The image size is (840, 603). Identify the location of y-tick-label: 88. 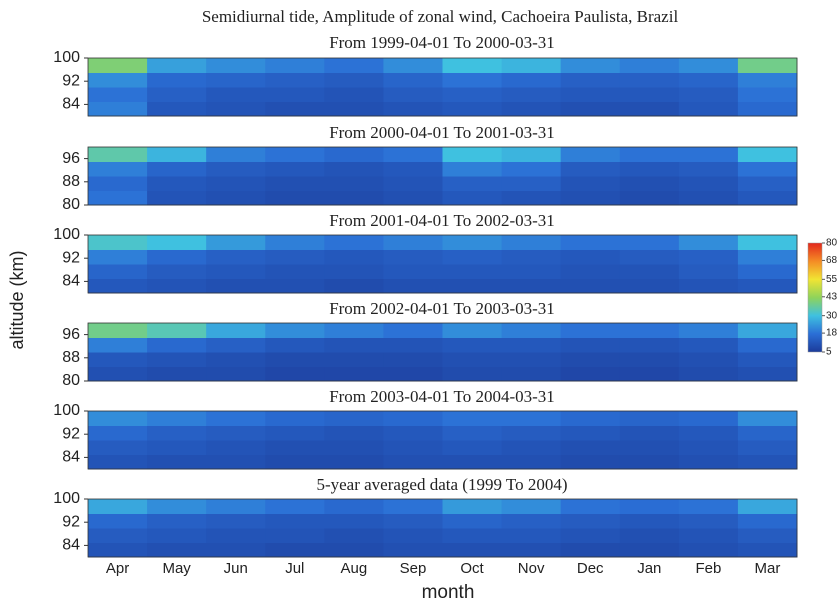
(71, 181).